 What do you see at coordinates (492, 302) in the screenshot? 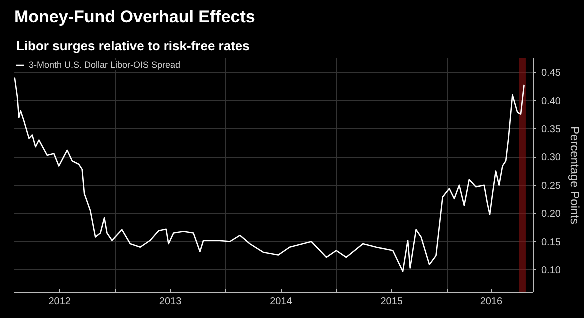
I see `x-tick-label: 2016` at bounding box center [492, 302].